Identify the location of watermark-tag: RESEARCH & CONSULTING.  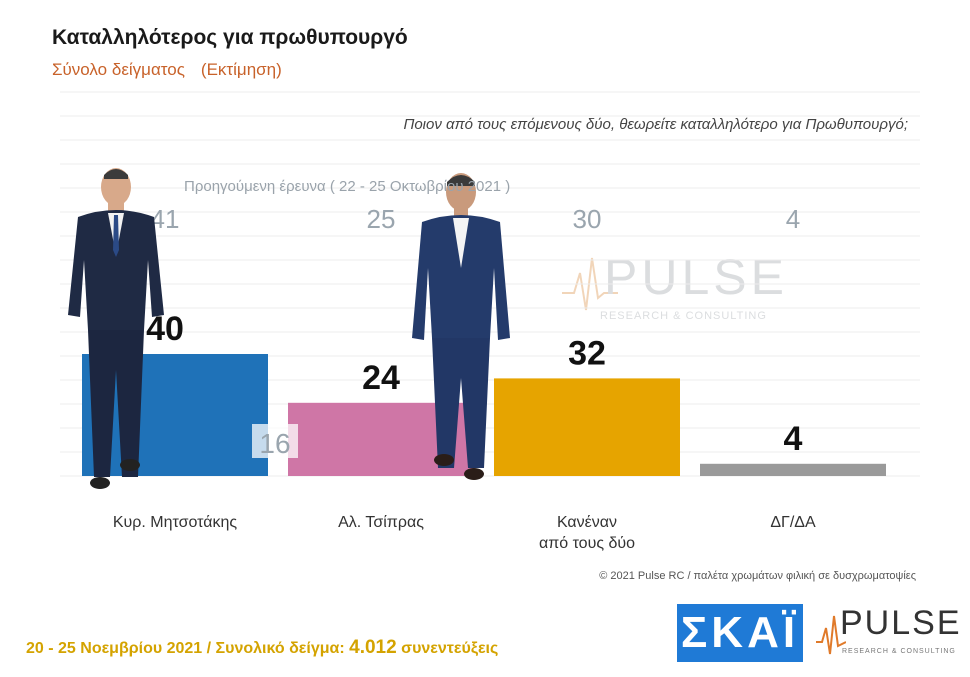
(683, 316).